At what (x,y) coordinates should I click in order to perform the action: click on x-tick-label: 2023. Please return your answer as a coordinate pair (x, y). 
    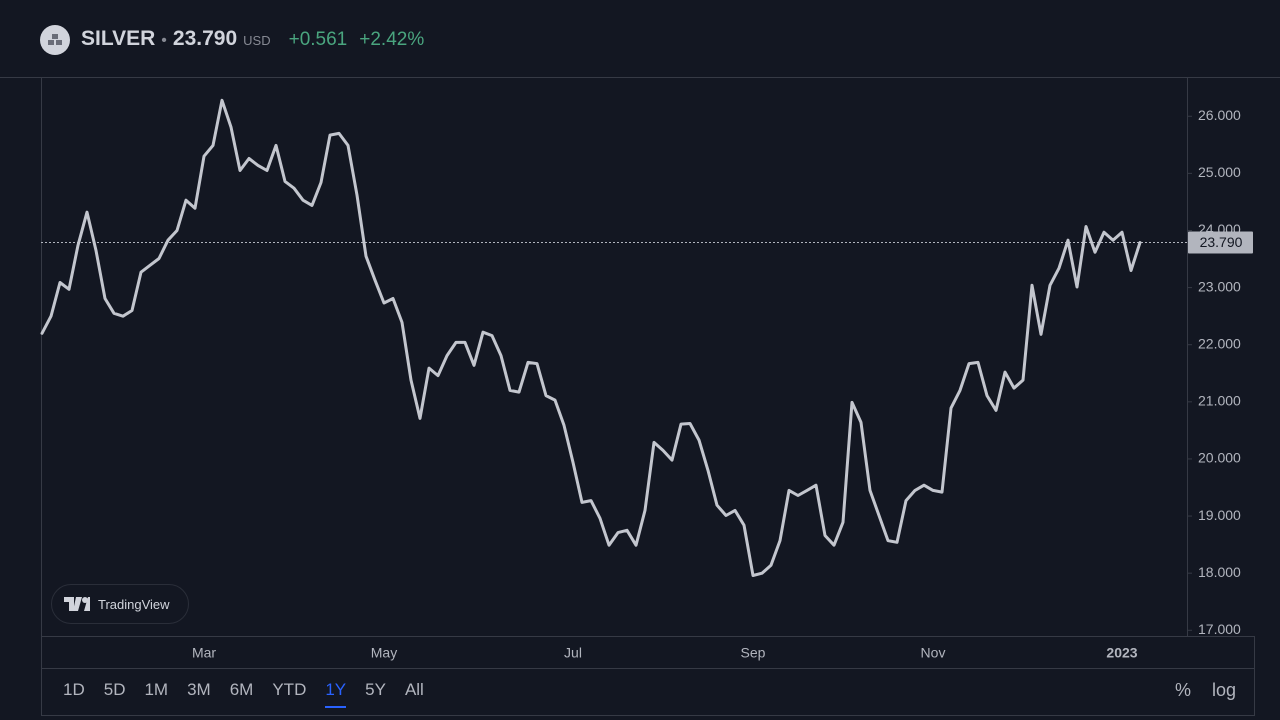
    Looking at the image, I should click on (1121, 653).